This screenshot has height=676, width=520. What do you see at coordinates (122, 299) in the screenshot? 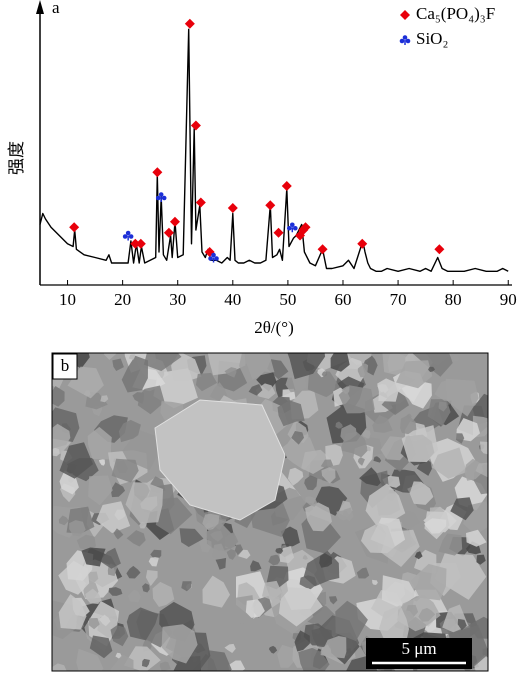
I see `x-tick-label: 20` at bounding box center [122, 299].